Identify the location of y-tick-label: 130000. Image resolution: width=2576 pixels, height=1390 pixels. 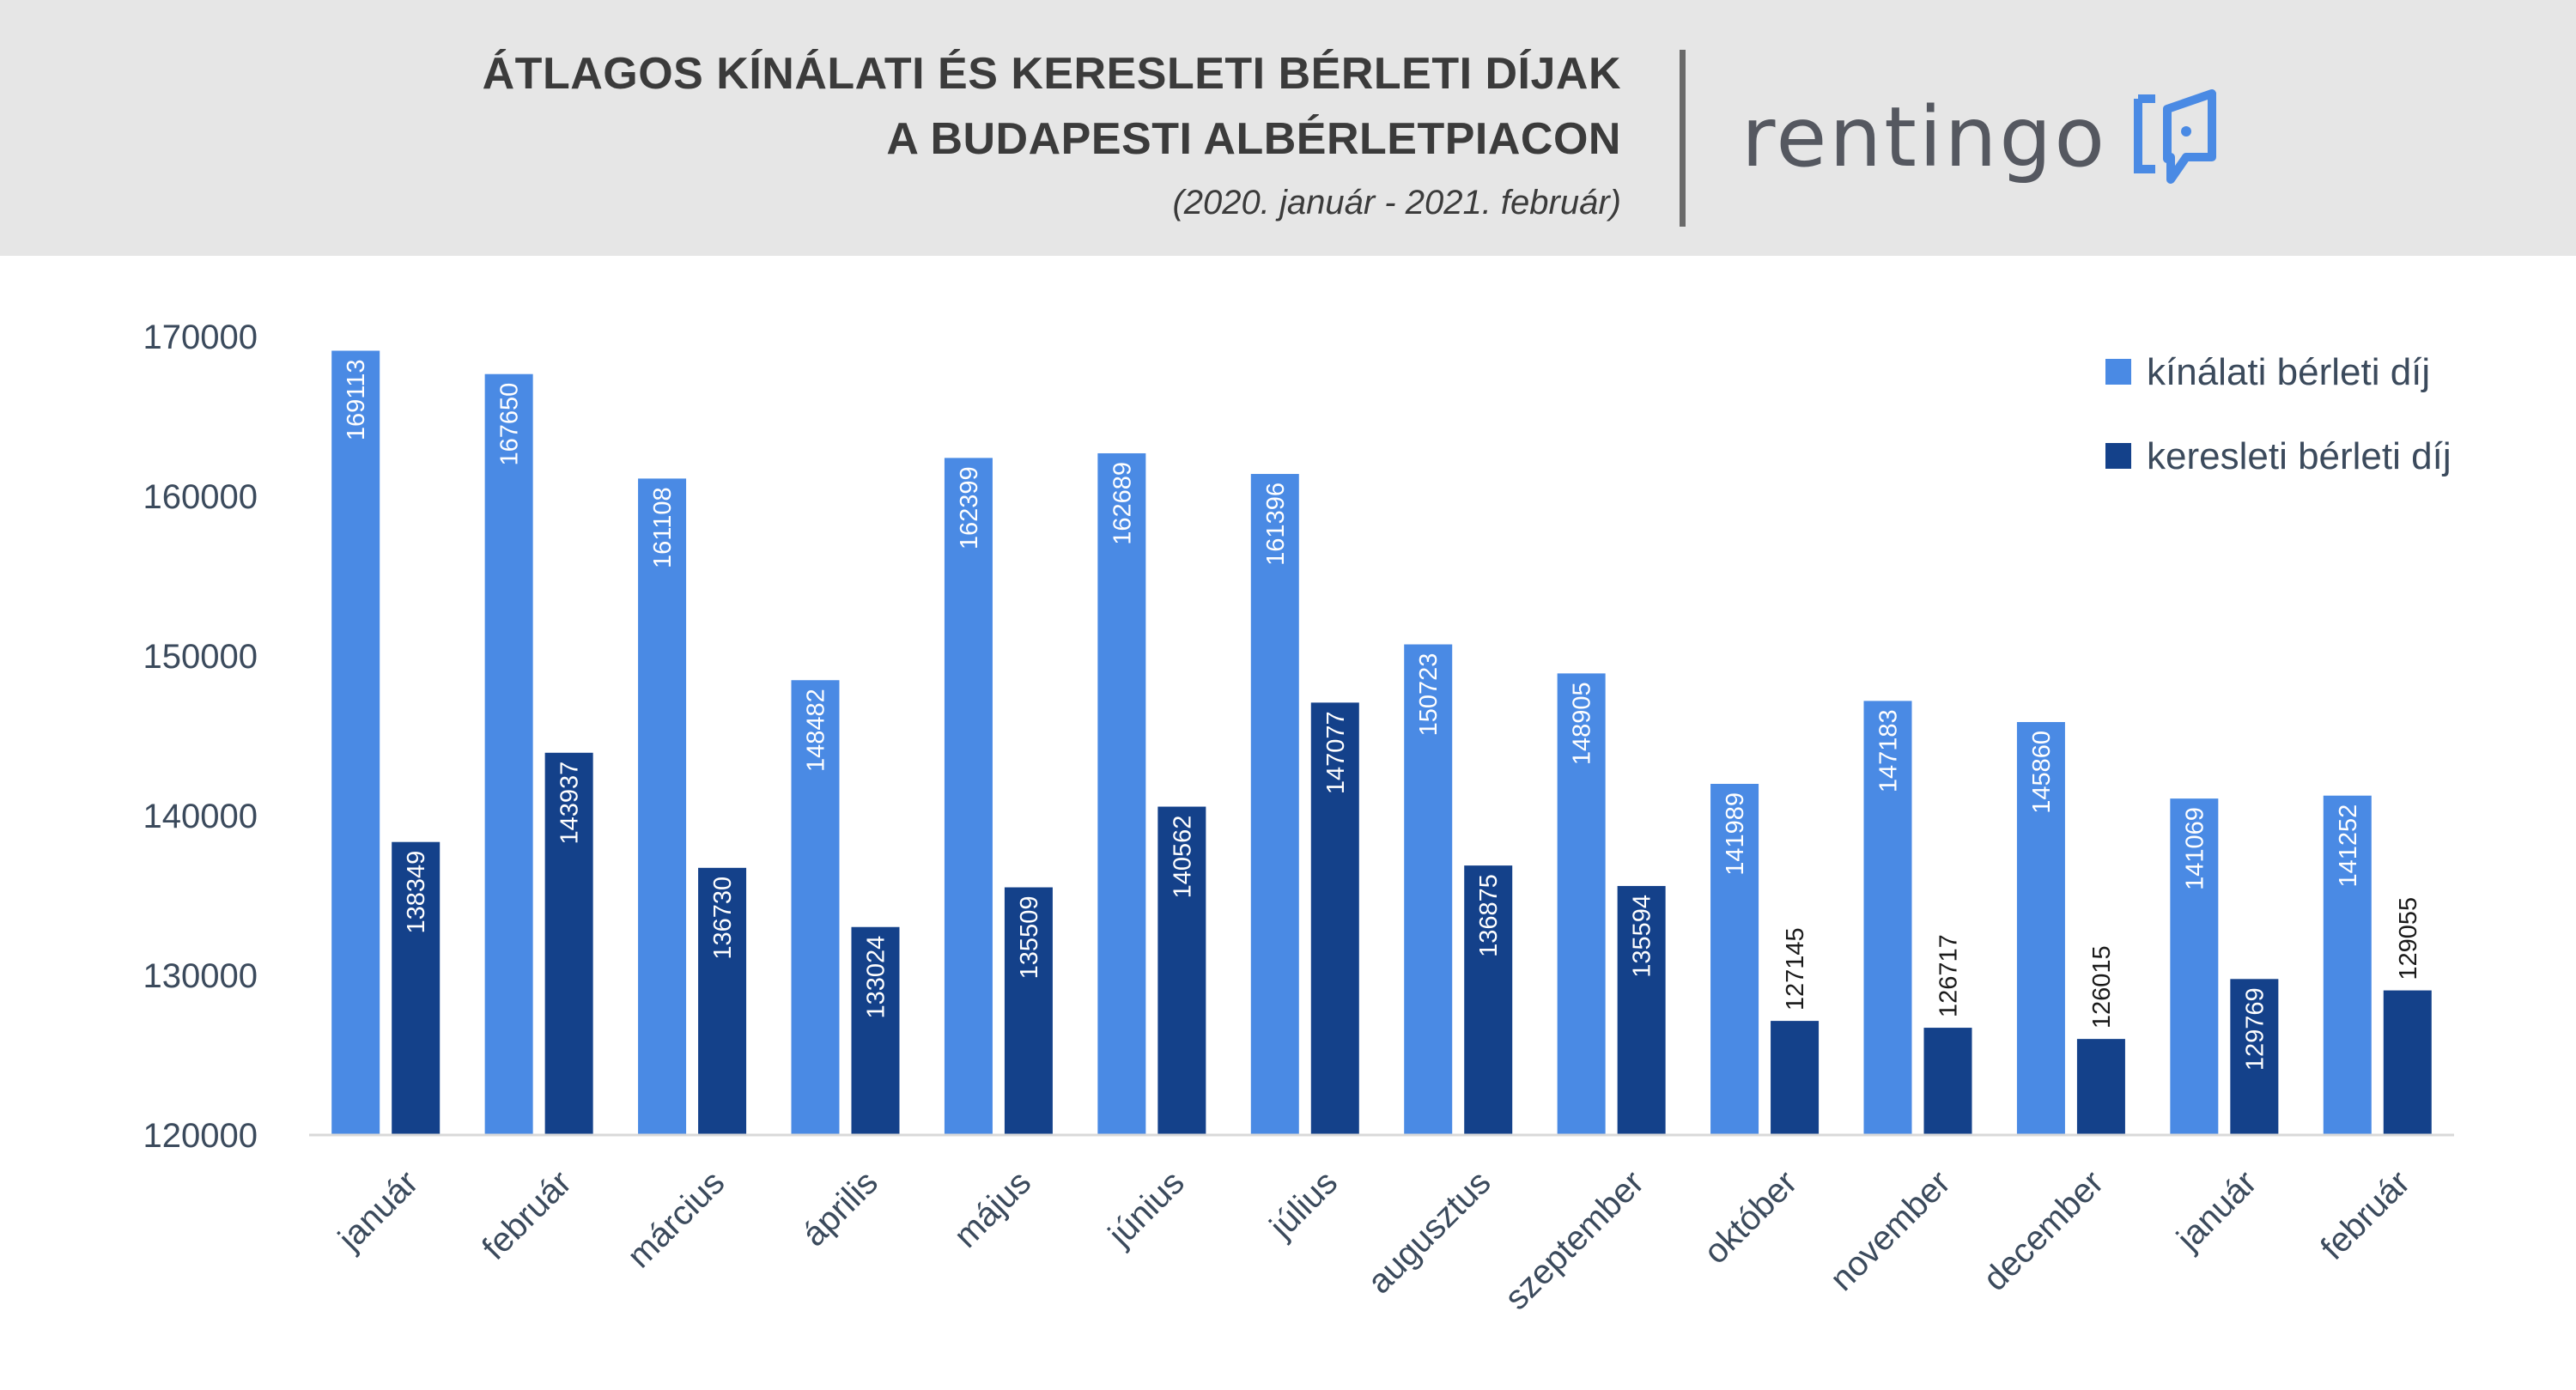
(201, 976).